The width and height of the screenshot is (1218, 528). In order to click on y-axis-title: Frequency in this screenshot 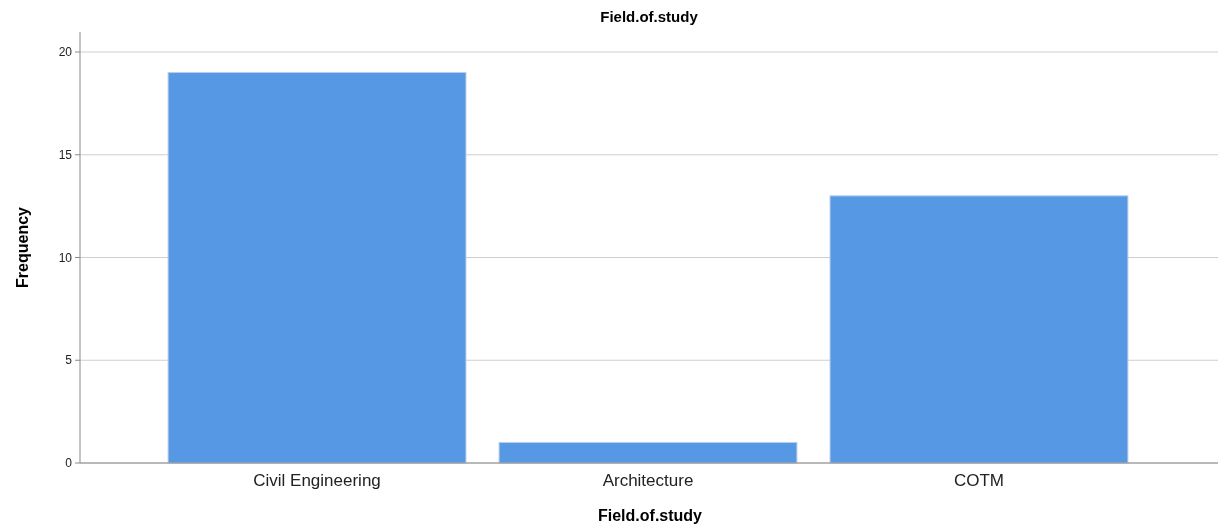, I will do `click(22, 247)`.